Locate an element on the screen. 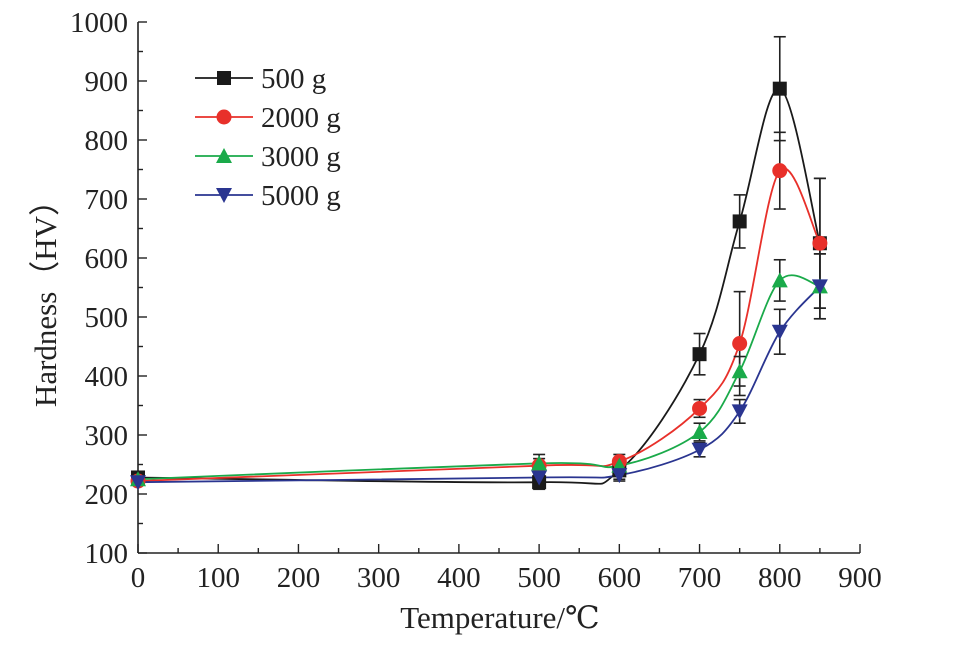 Image resolution: width=961 pixels, height=647 pixels. legend-item-2000g: 2000 g is located at coordinates (268, 118).